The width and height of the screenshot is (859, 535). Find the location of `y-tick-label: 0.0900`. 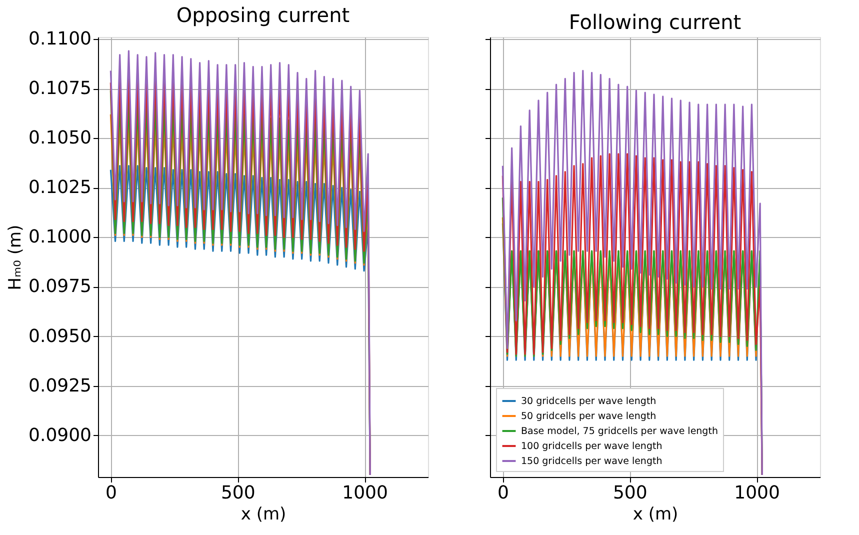

y-tick-label: 0.0900 is located at coordinates (60, 435).